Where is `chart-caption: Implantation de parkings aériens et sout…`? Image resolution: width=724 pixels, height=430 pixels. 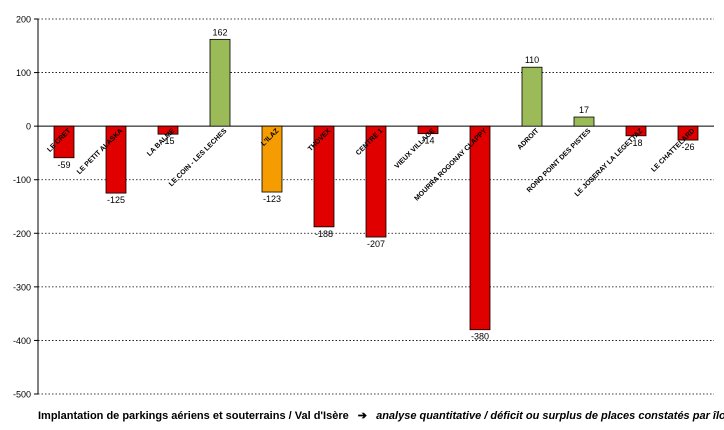 chart-caption: Implantation de parkings aériens et sout… is located at coordinates (381, 415).